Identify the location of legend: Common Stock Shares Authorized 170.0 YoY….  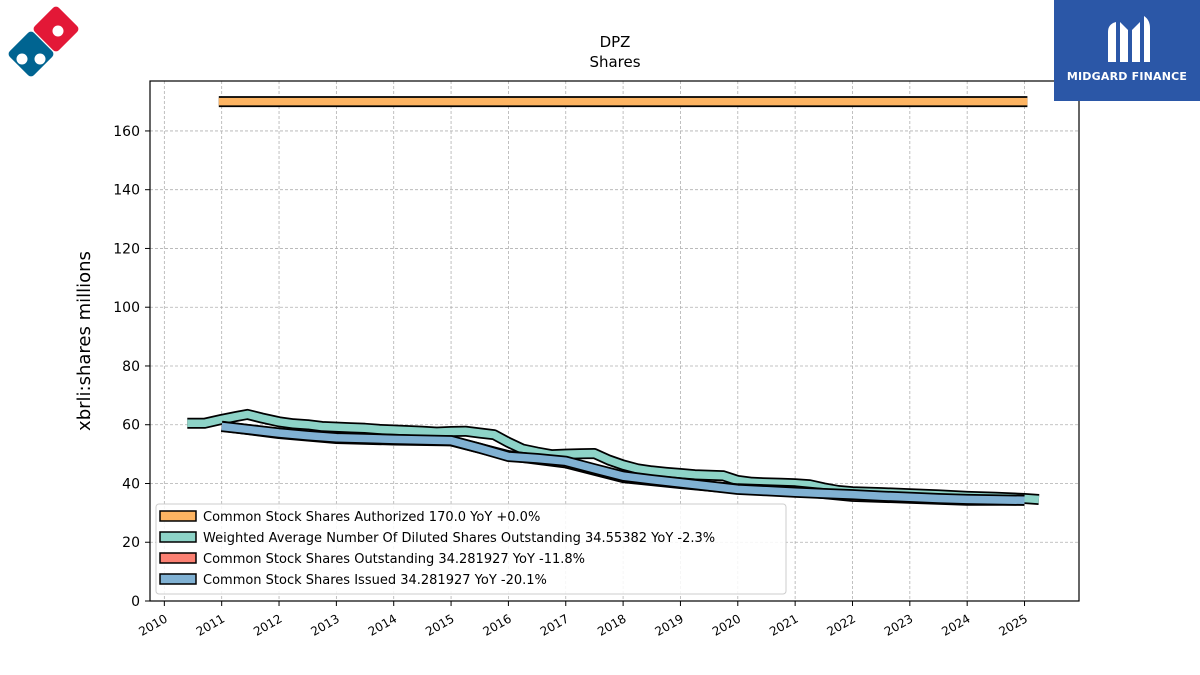
(471, 549).